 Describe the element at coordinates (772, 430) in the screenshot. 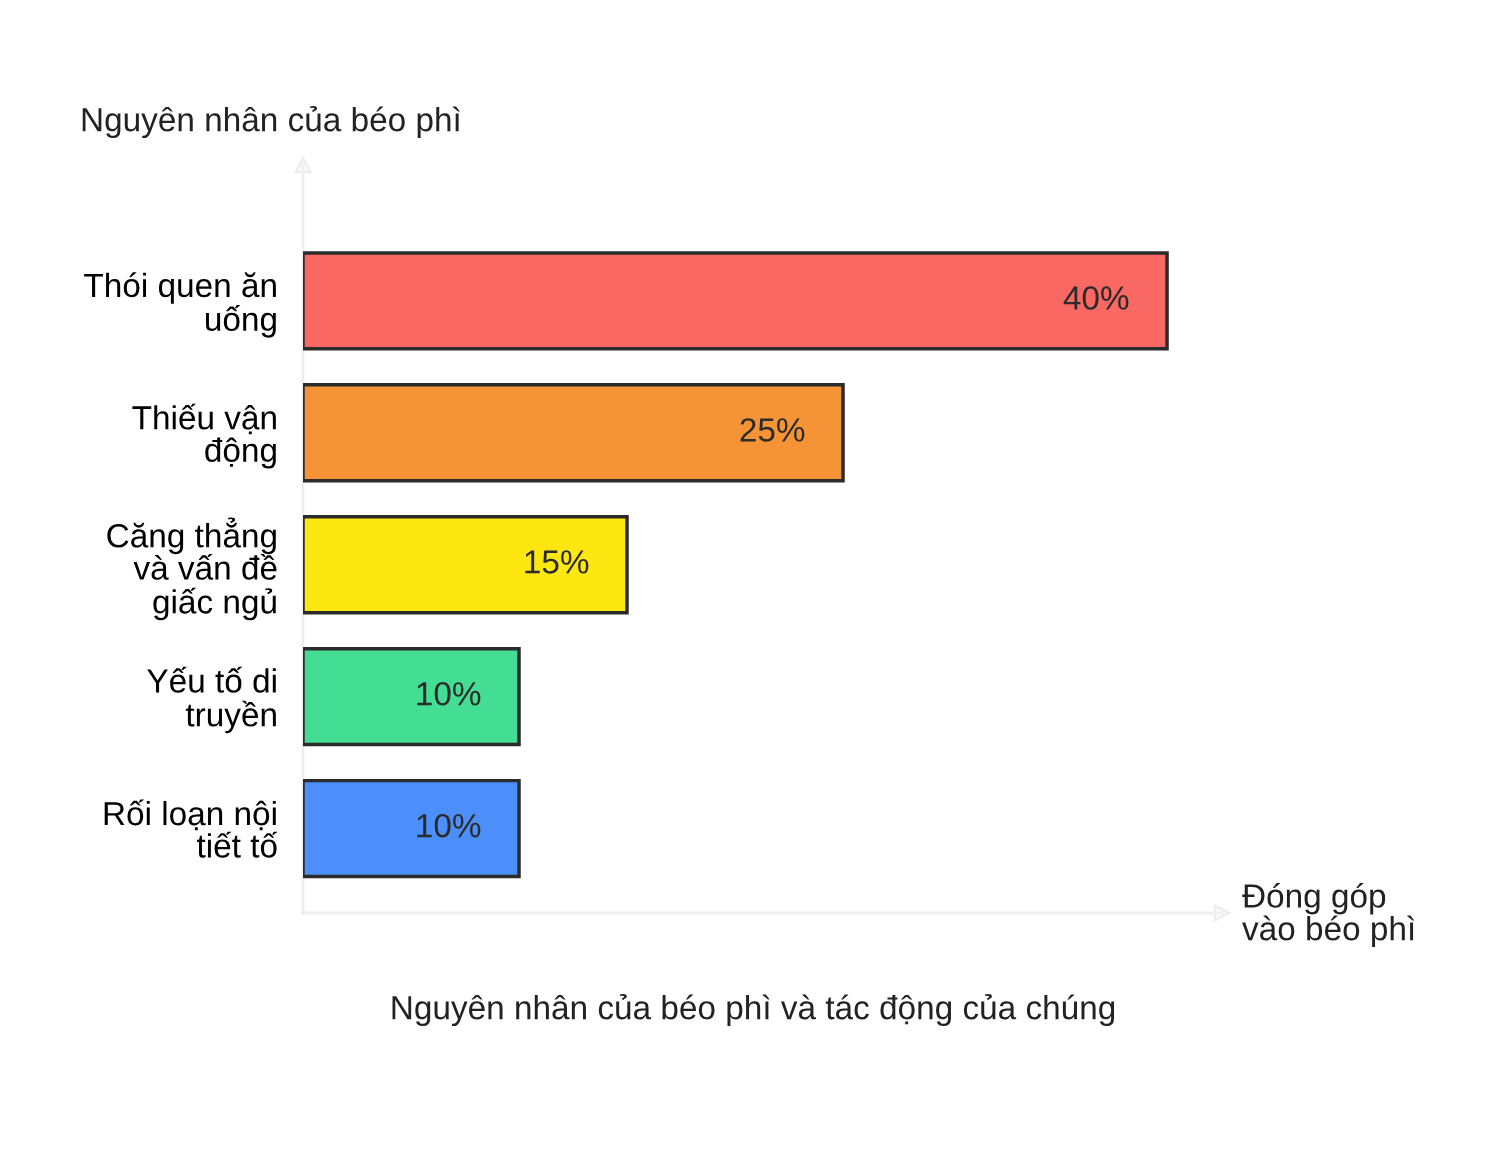

I see `data-label: 25%` at that location.